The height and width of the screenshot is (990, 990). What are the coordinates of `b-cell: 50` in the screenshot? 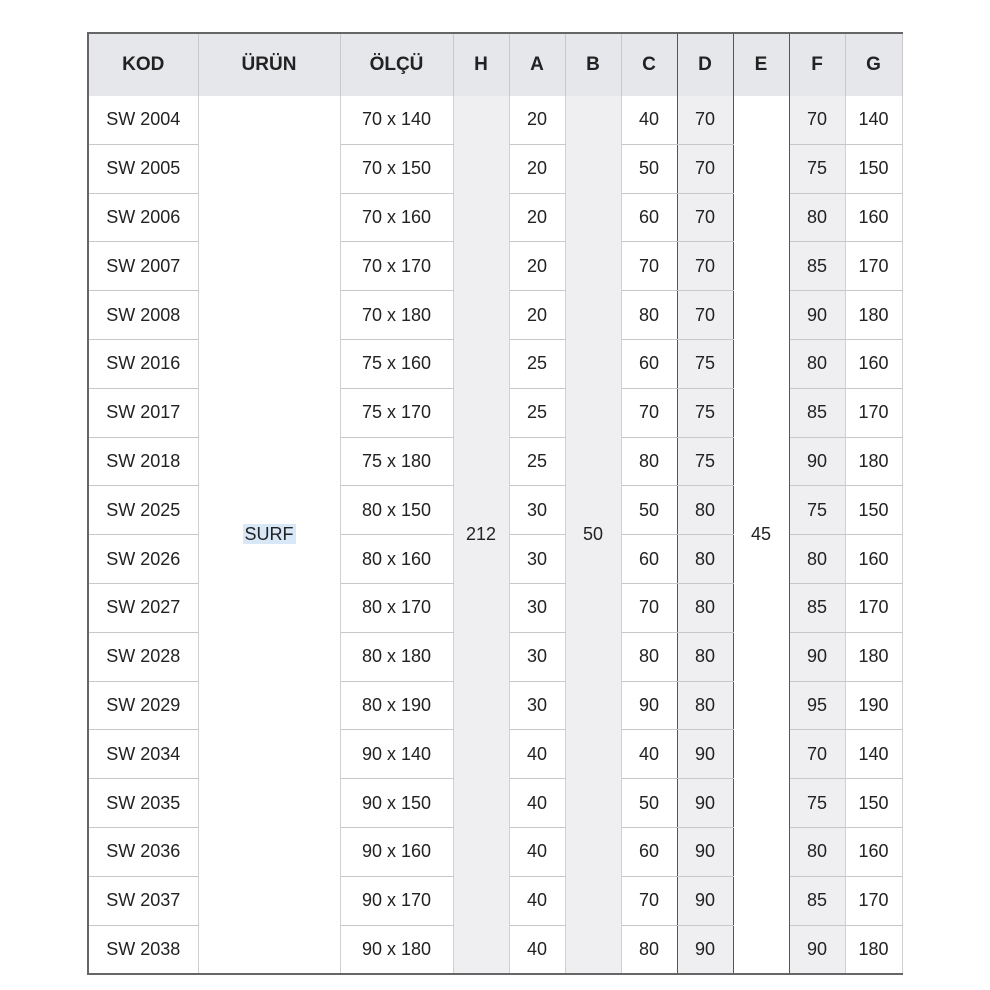 It's located at (593, 535).